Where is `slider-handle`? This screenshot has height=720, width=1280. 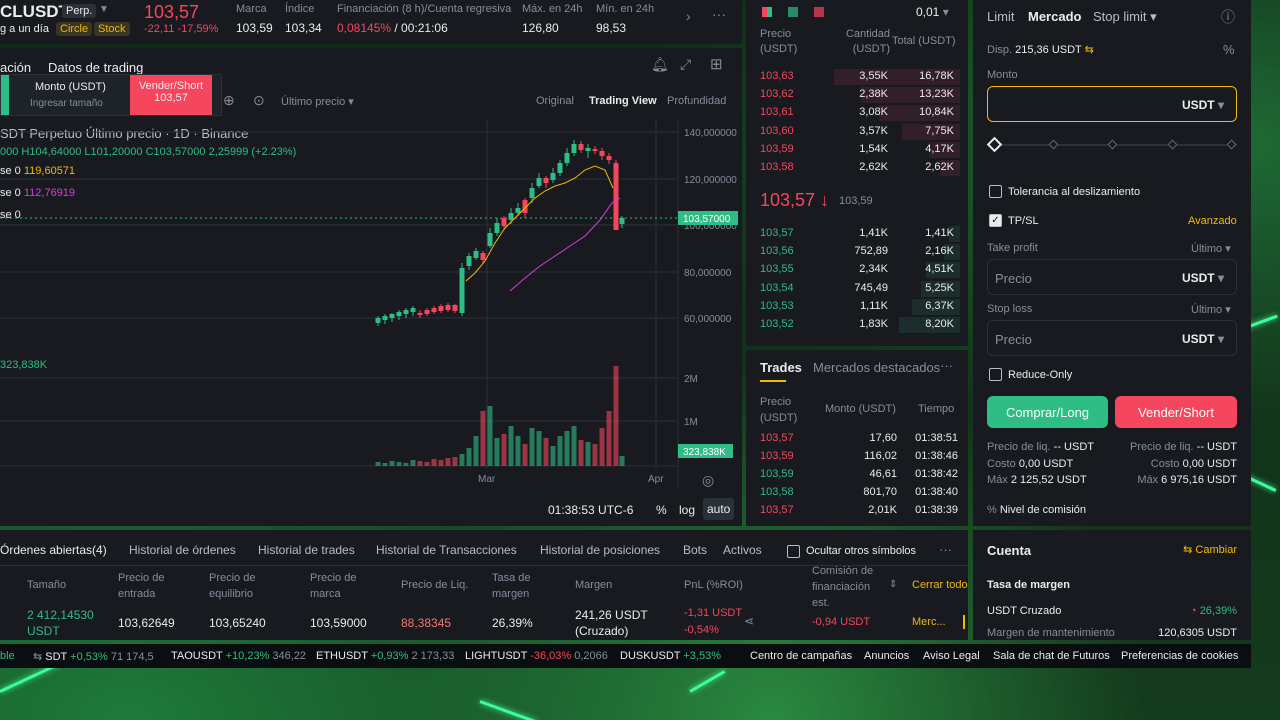 slider-handle is located at coordinates (994, 144).